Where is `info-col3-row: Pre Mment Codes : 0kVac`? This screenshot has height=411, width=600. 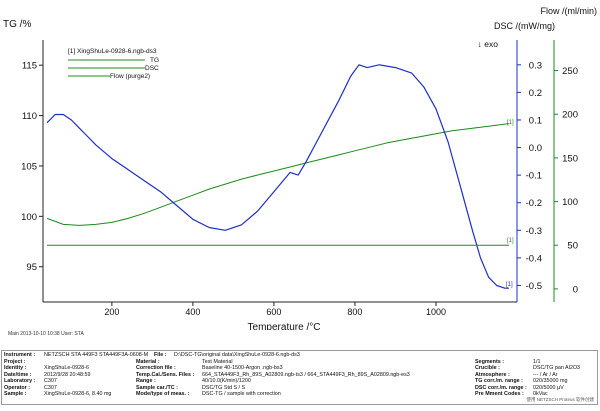 info-col3-row: Pre Mment Codes : 0kVac is located at coordinates (536, 394).